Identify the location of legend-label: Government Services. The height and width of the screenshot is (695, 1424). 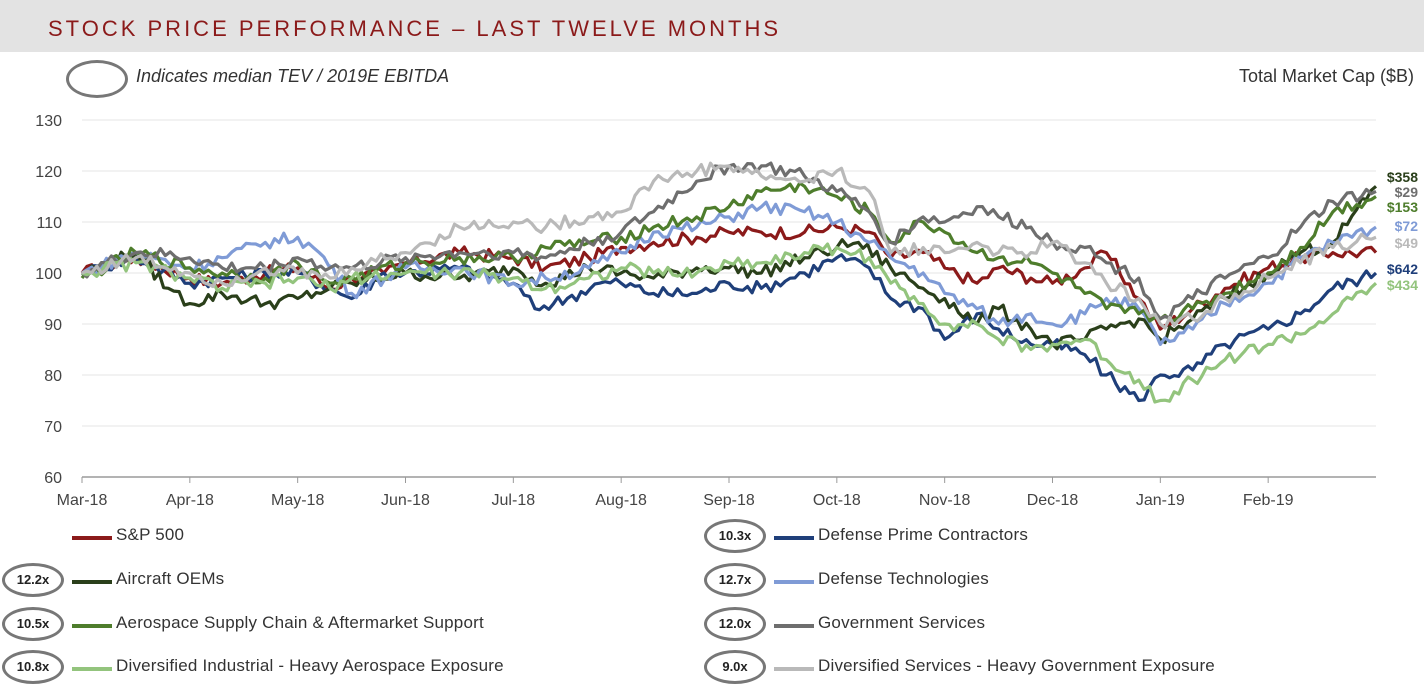
(902, 622).